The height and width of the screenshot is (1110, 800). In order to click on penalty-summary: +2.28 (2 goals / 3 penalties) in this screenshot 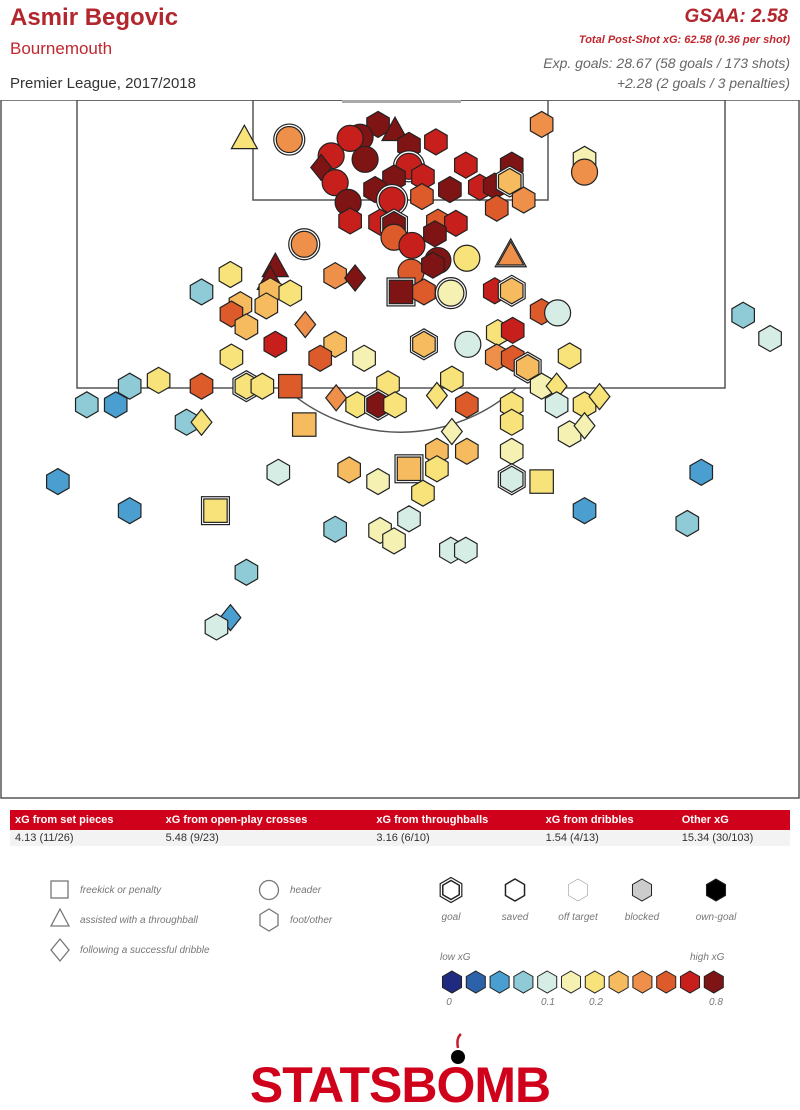, I will do `click(703, 83)`.